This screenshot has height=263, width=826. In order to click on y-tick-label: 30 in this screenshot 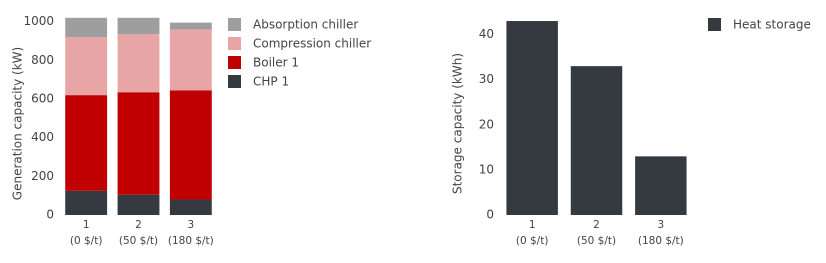, I will do `click(486, 79)`.